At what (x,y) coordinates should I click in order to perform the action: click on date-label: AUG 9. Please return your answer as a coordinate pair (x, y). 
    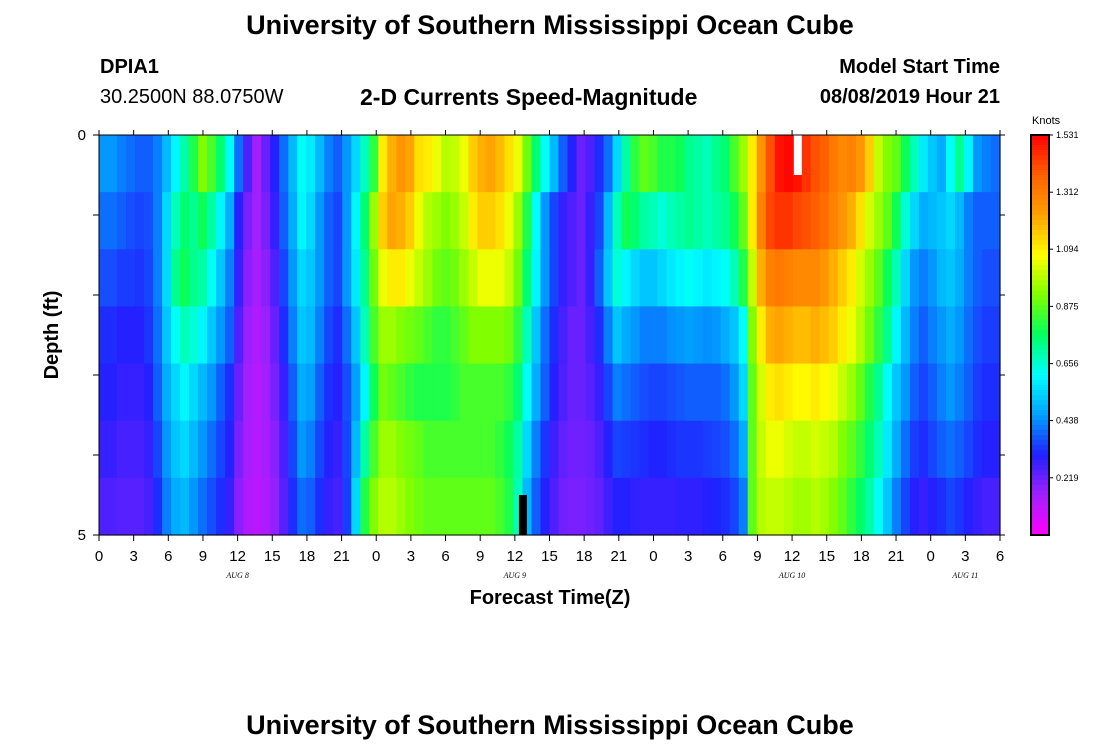
    Looking at the image, I should click on (514, 575).